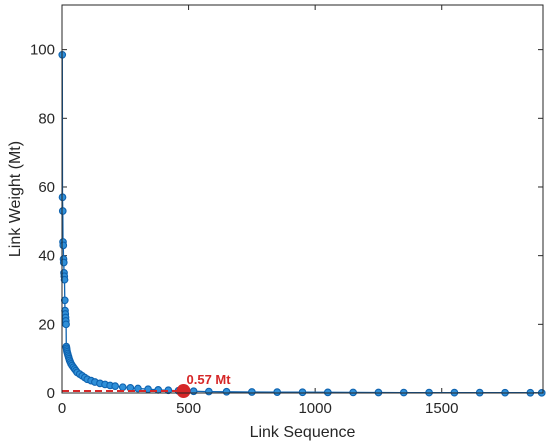  What do you see at coordinates (46, 324) in the screenshot?
I see `y-tick-label: 20` at bounding box center [46, 324].